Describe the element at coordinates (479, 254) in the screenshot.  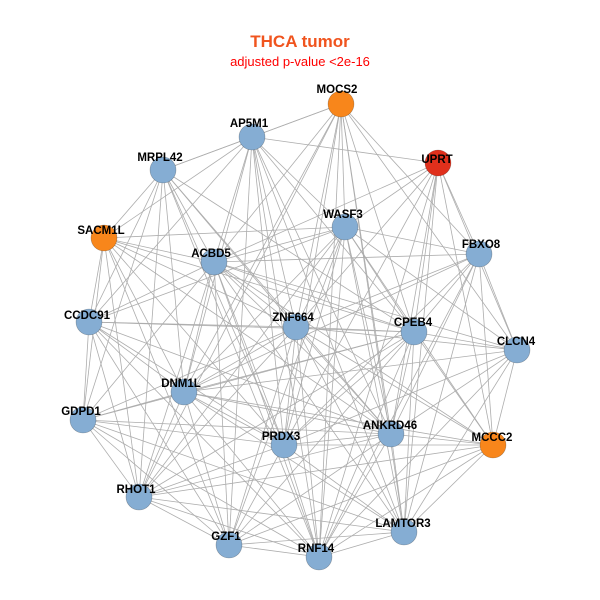
I see `network-node-FBXO8` at that location.